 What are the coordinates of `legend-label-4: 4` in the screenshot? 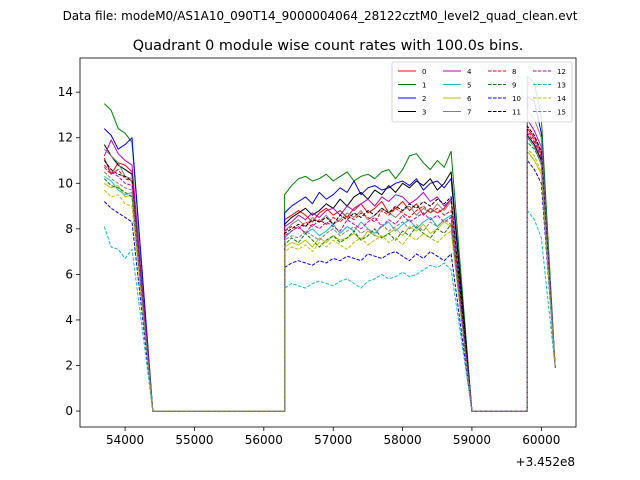 It's located at (469, 72).